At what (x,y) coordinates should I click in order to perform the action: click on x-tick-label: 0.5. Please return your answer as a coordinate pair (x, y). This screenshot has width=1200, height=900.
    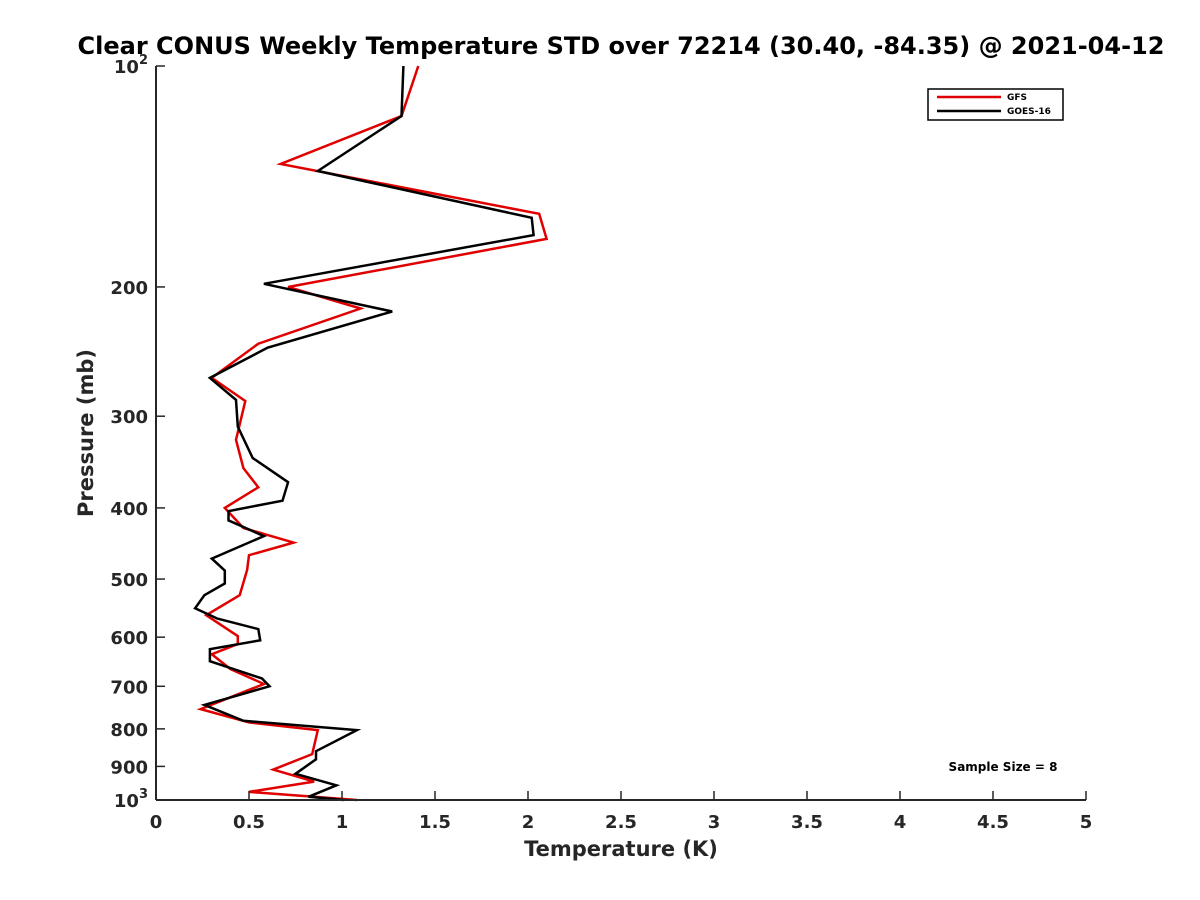
    Looking at the image, I should click on (249, 822).